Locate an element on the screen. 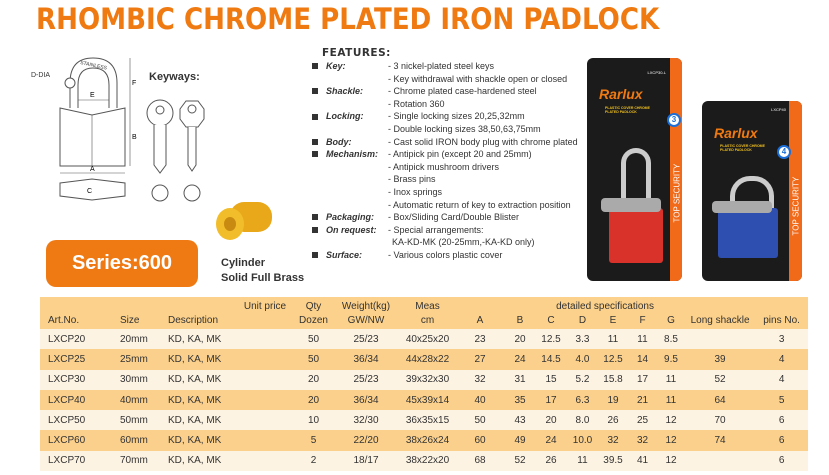 The image size is (829, 475). table-cell: 45x39x14 is located at coordinates (427, 400).